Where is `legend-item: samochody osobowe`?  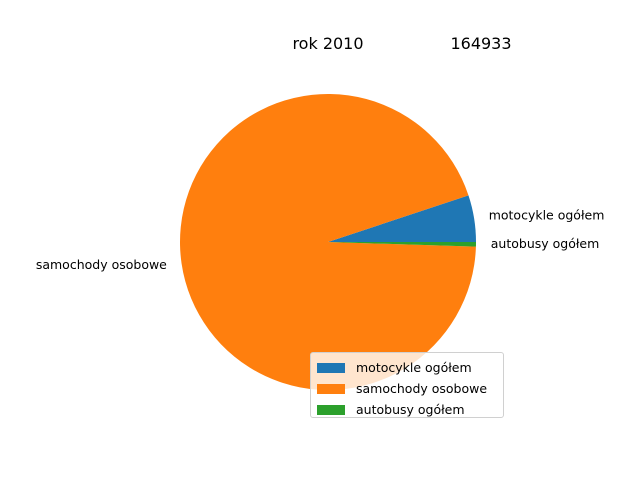 legend-item: samochody osobowe is located at coordinates (410, 388).